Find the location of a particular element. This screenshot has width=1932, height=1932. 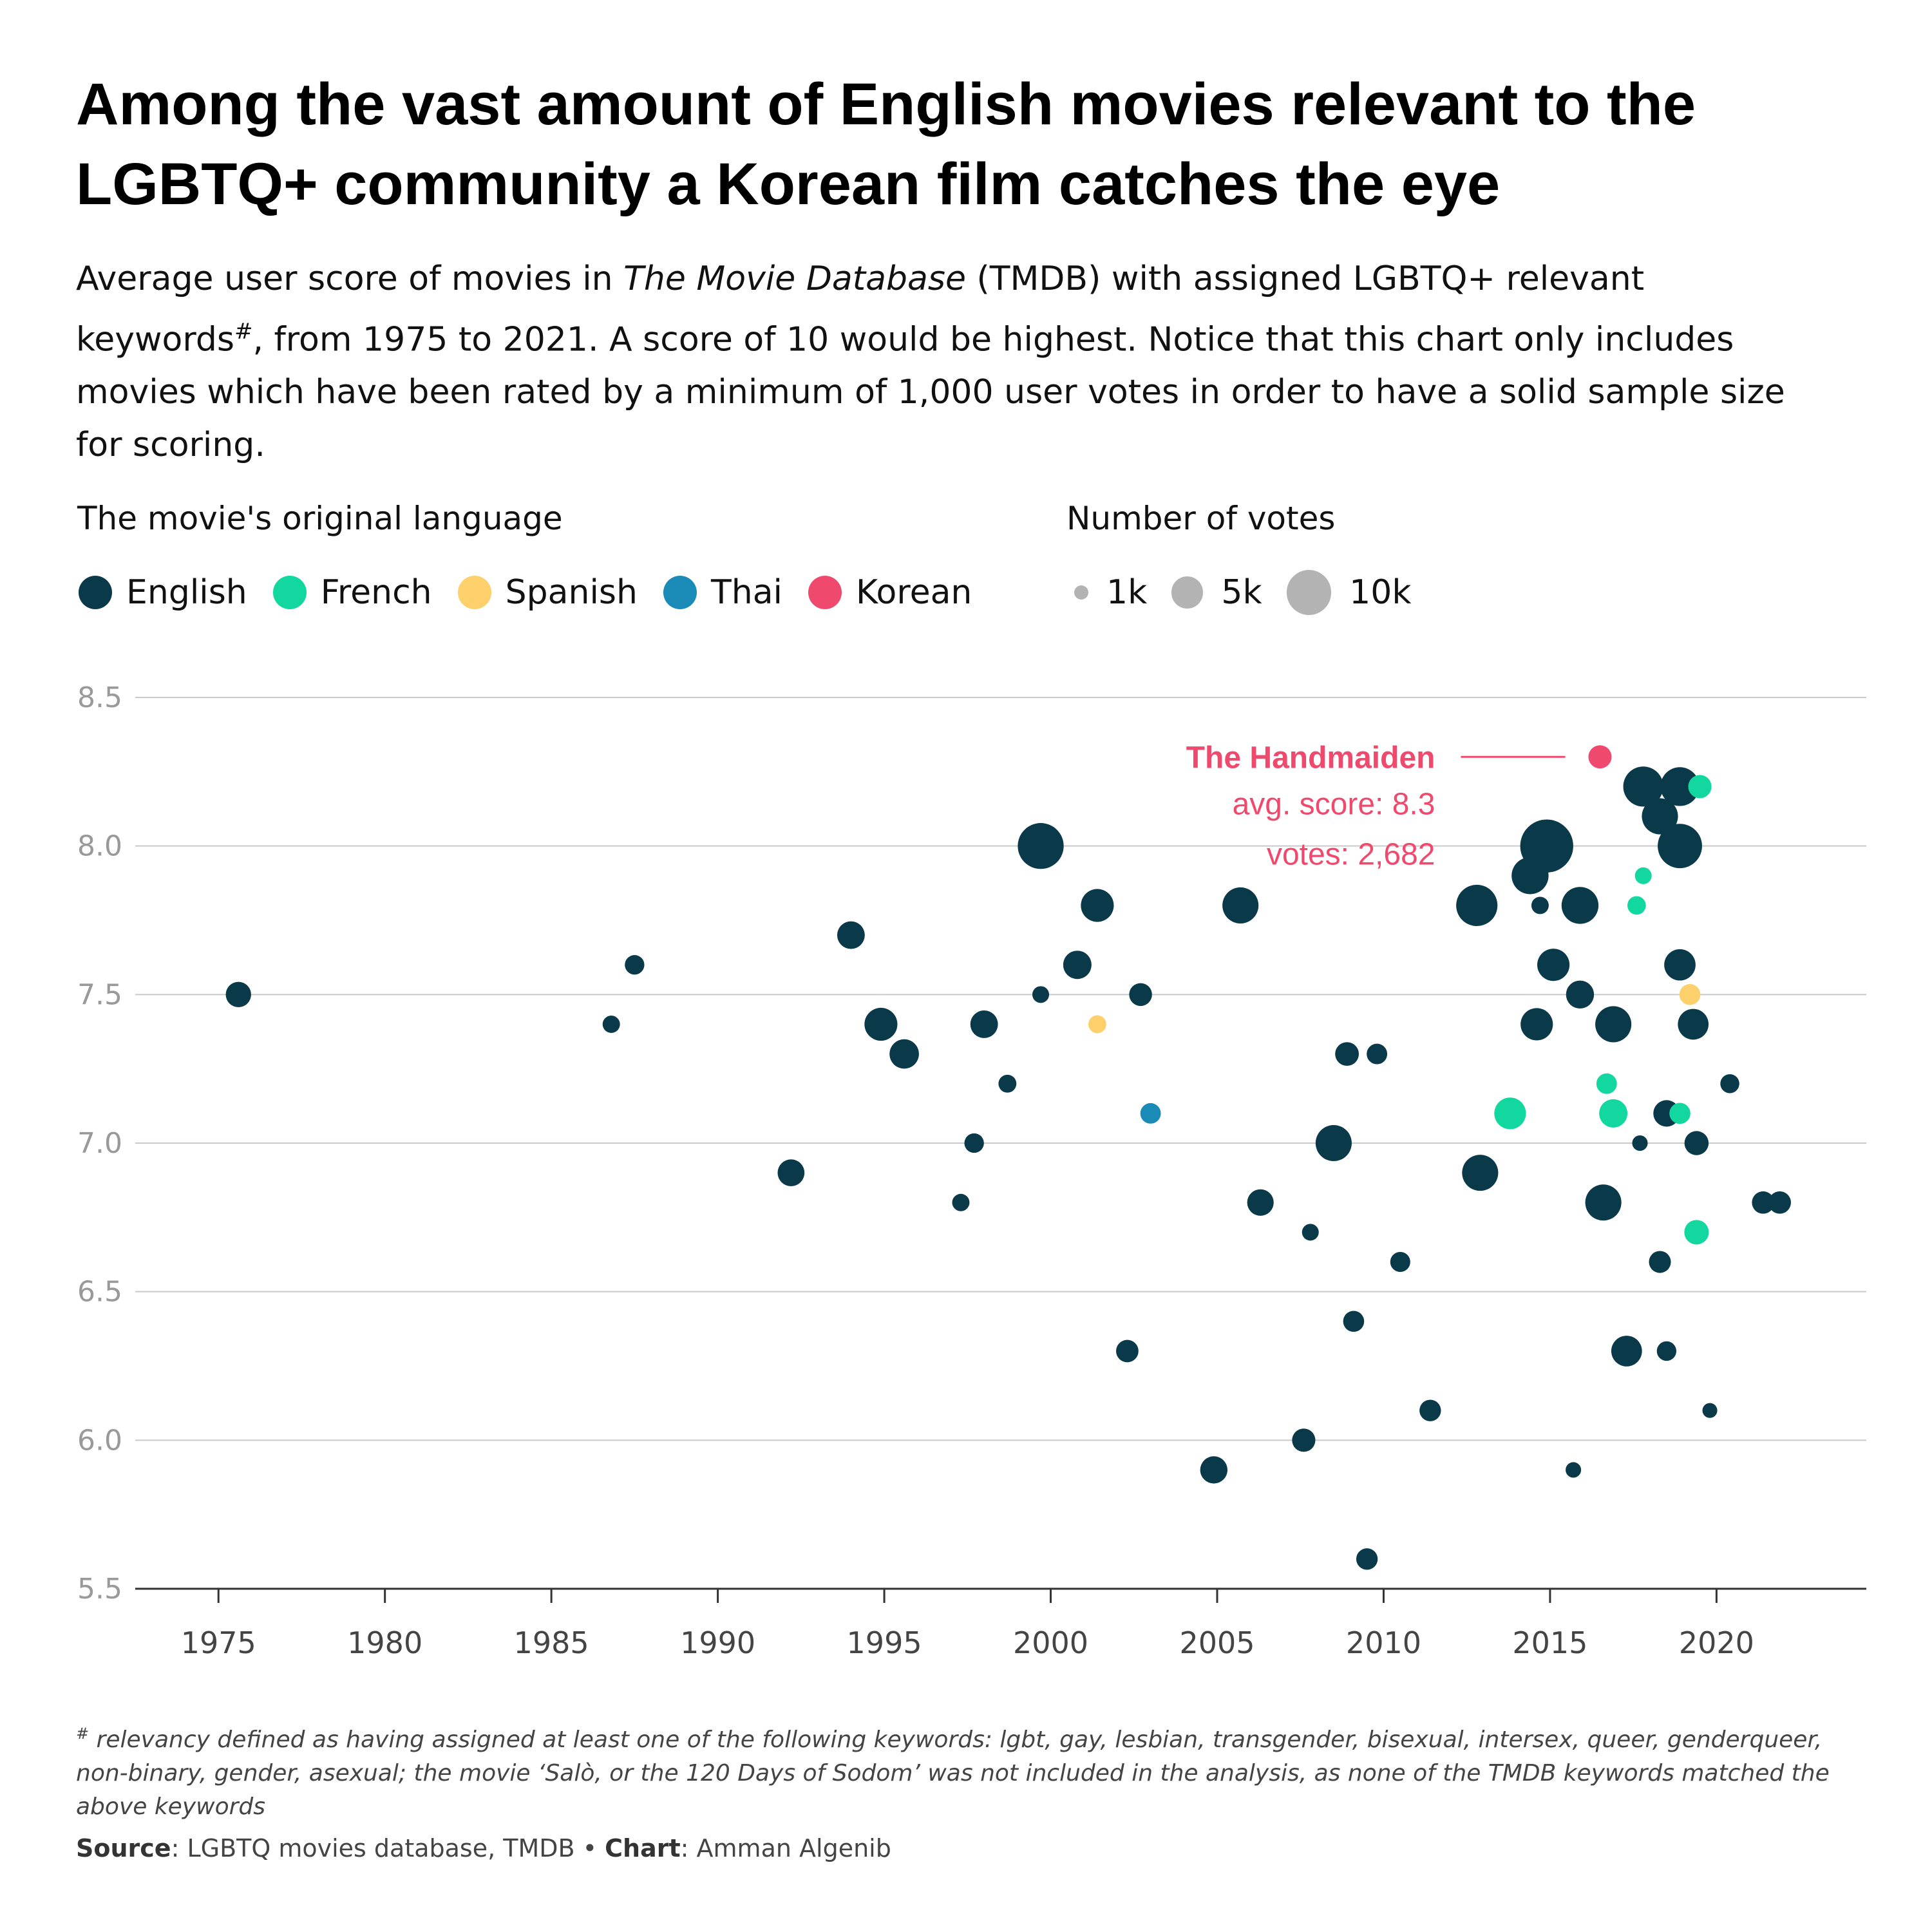

chart-credit-text: : Amman Algenib is located at coordinates (785, 1848).